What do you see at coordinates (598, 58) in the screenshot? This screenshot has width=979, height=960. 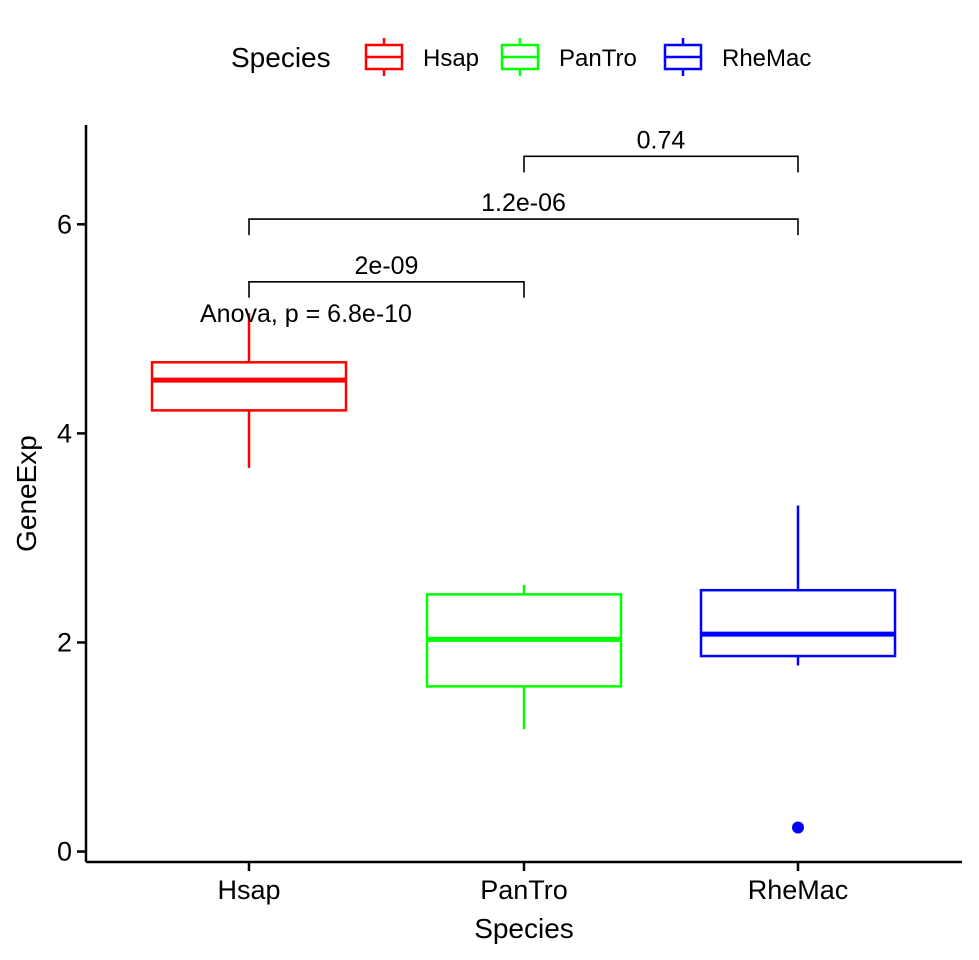 I see `legend-label: PanTro` at bounding box center [598, 58].